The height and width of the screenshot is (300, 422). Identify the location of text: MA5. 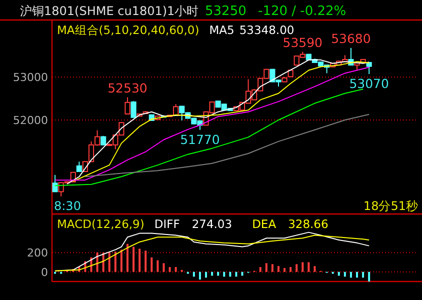
(221, 30).